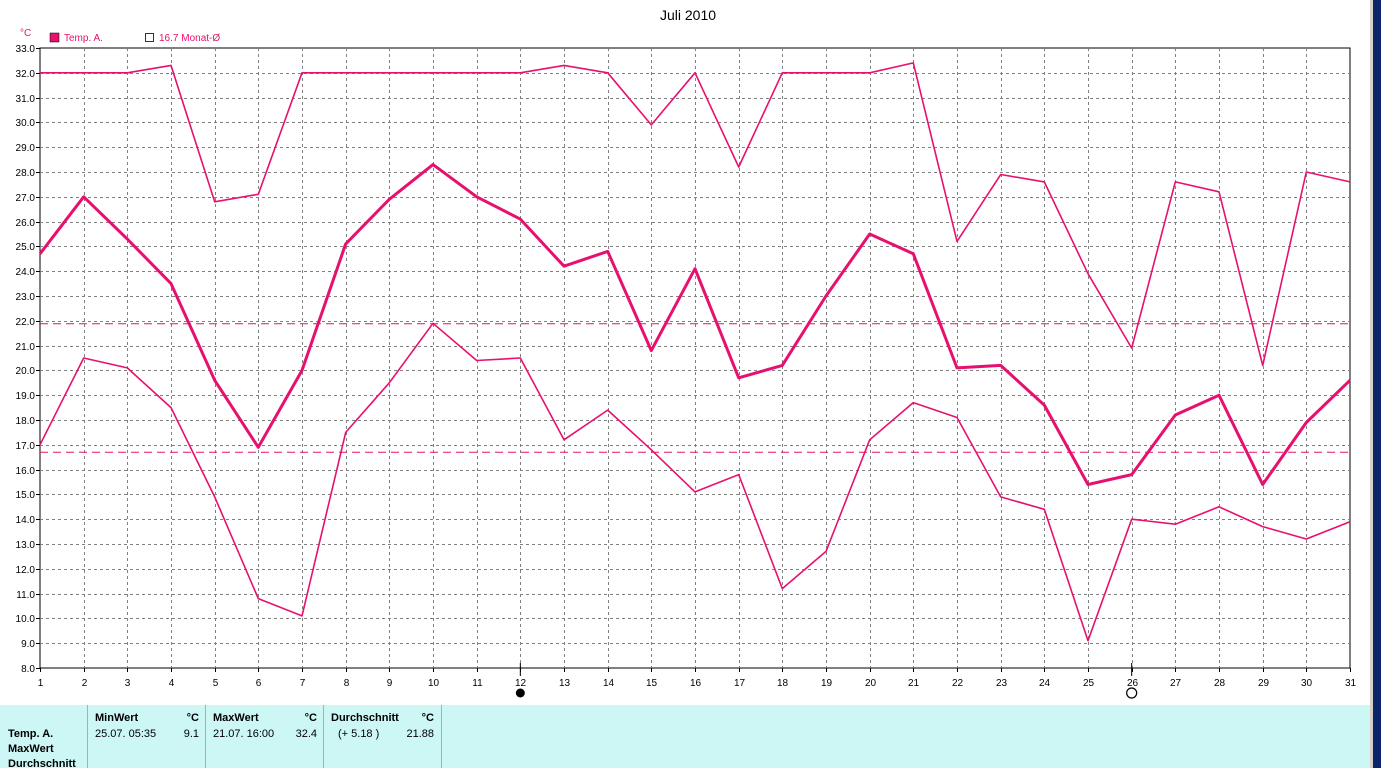 This screenshot has width=1381, height=770. Describe the element at coordinates (1264, 683) in the screenshot. I see `x-tick-label: 29` at that location.